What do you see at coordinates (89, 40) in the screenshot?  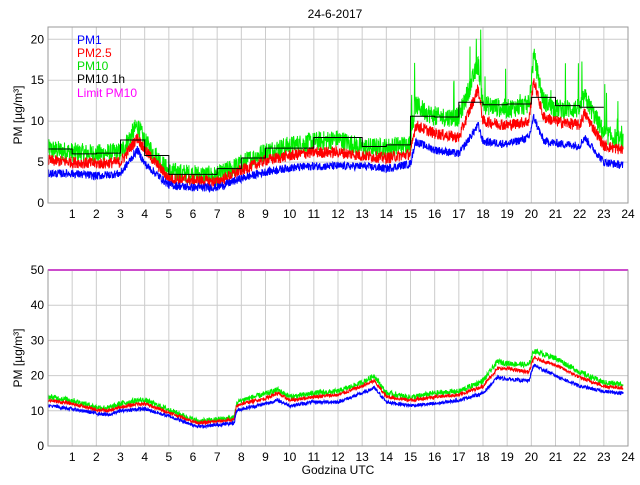 I see `legend-pm1: PM1` at bounding box center [89, 40].